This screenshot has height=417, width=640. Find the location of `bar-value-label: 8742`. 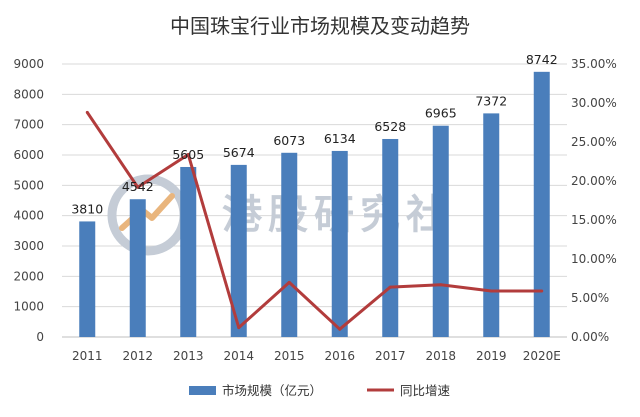

bar-value-label: 8742 is located at coordinates (542, 59).